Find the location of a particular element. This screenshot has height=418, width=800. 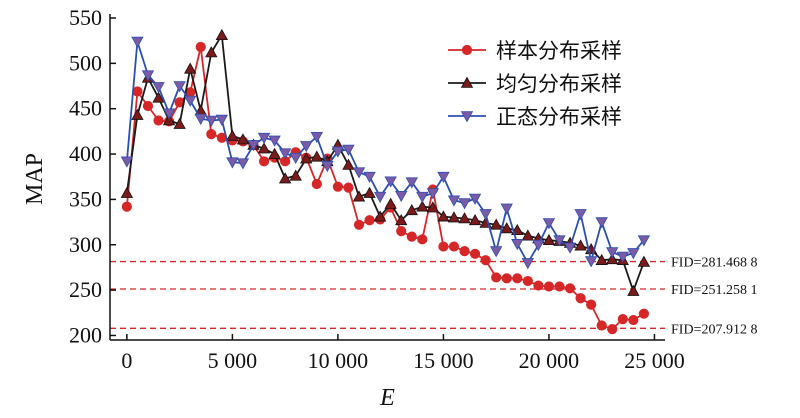

reference-line-label: FID=251.258 1 is located at coordinates (714, 290).